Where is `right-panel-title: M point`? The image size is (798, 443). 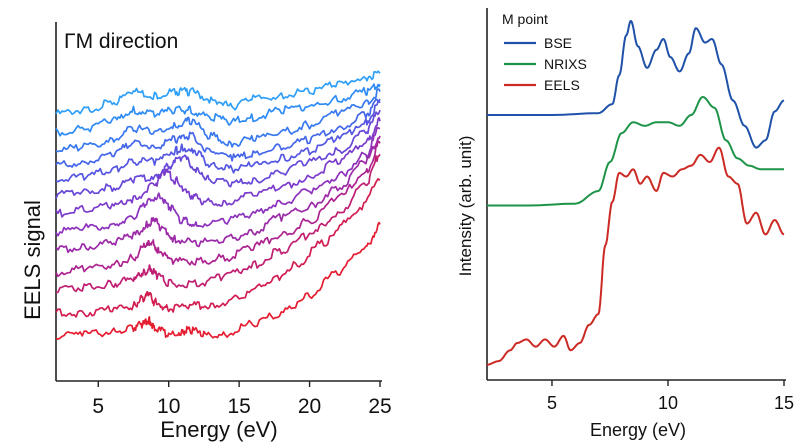
right-panel-title: M point is located at coordinates (525, 19).